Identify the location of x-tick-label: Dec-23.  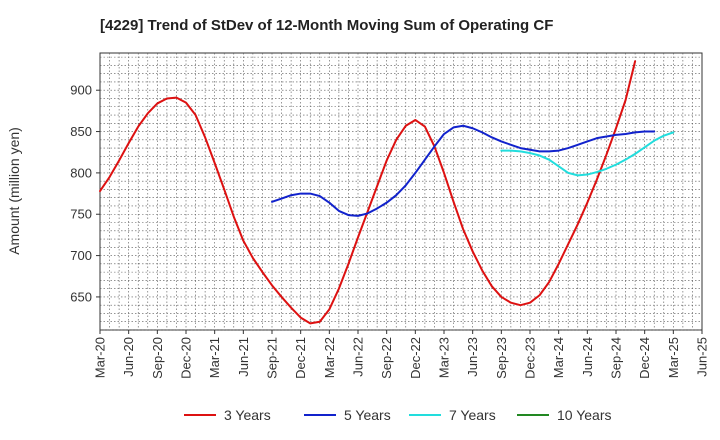
(530, 358).